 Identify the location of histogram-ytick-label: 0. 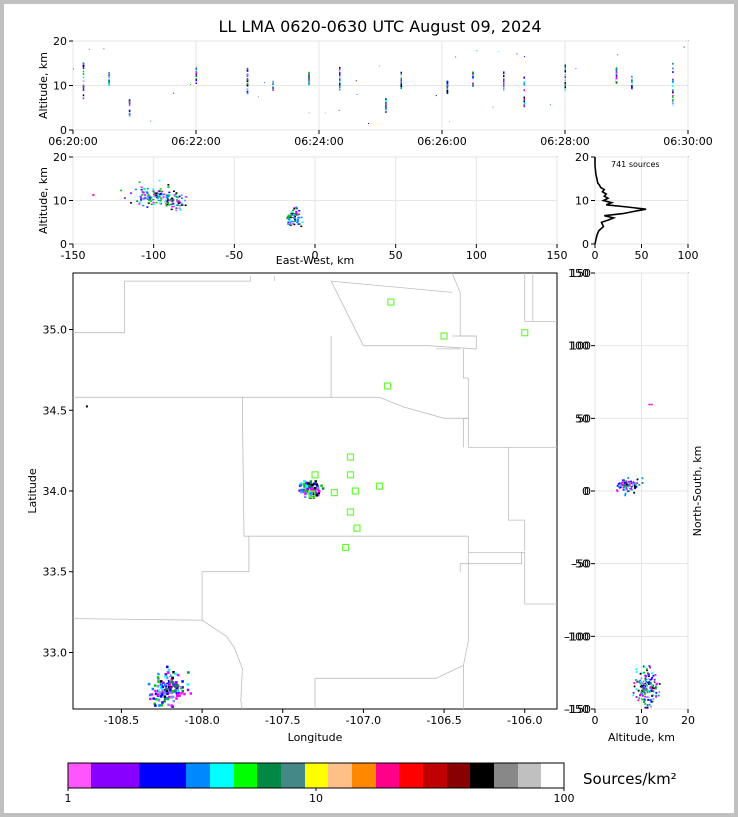
(585, 244).